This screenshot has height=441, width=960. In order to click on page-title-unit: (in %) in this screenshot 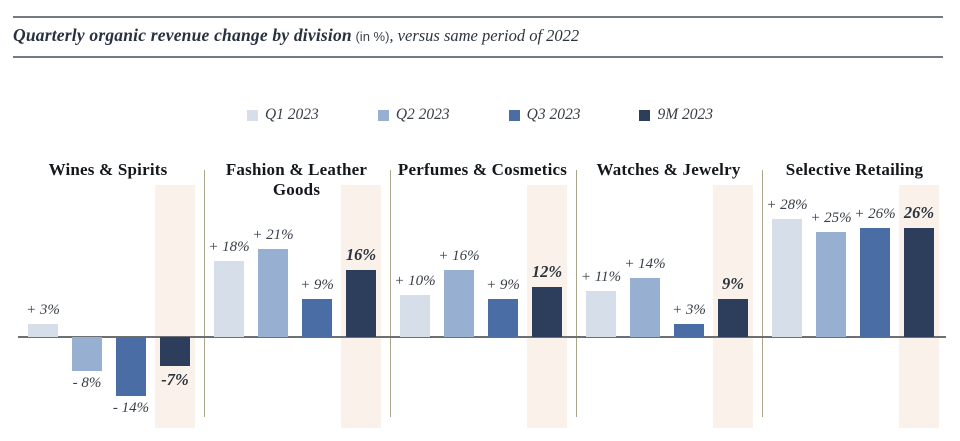, I will do `click(370, 36)`.